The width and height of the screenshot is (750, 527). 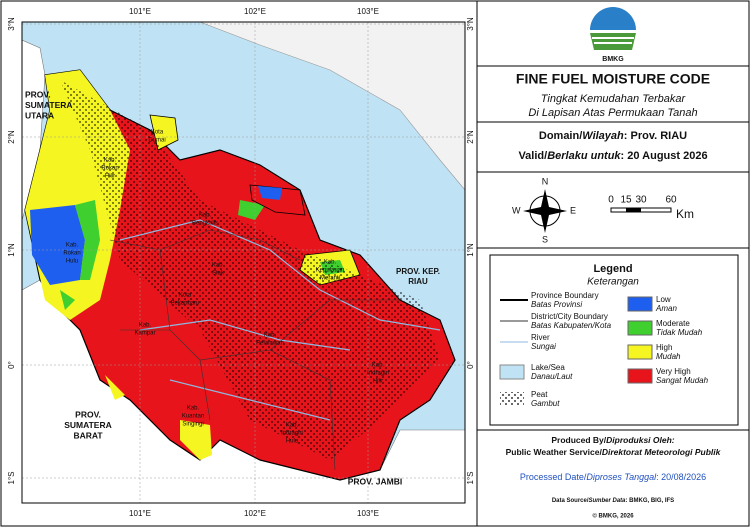 I want to click on lon-label: 101°E, so click(x=140, y=11).